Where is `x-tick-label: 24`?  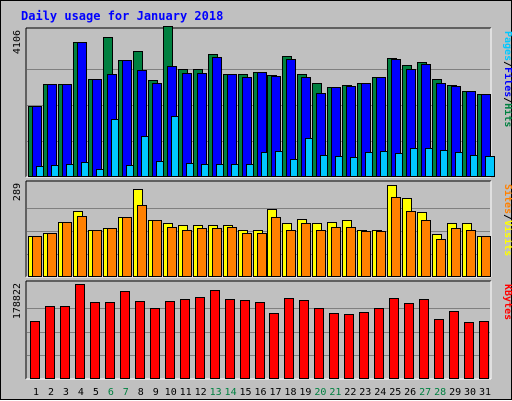 x-tick-label: 24 is located at coordinates (380, 392).